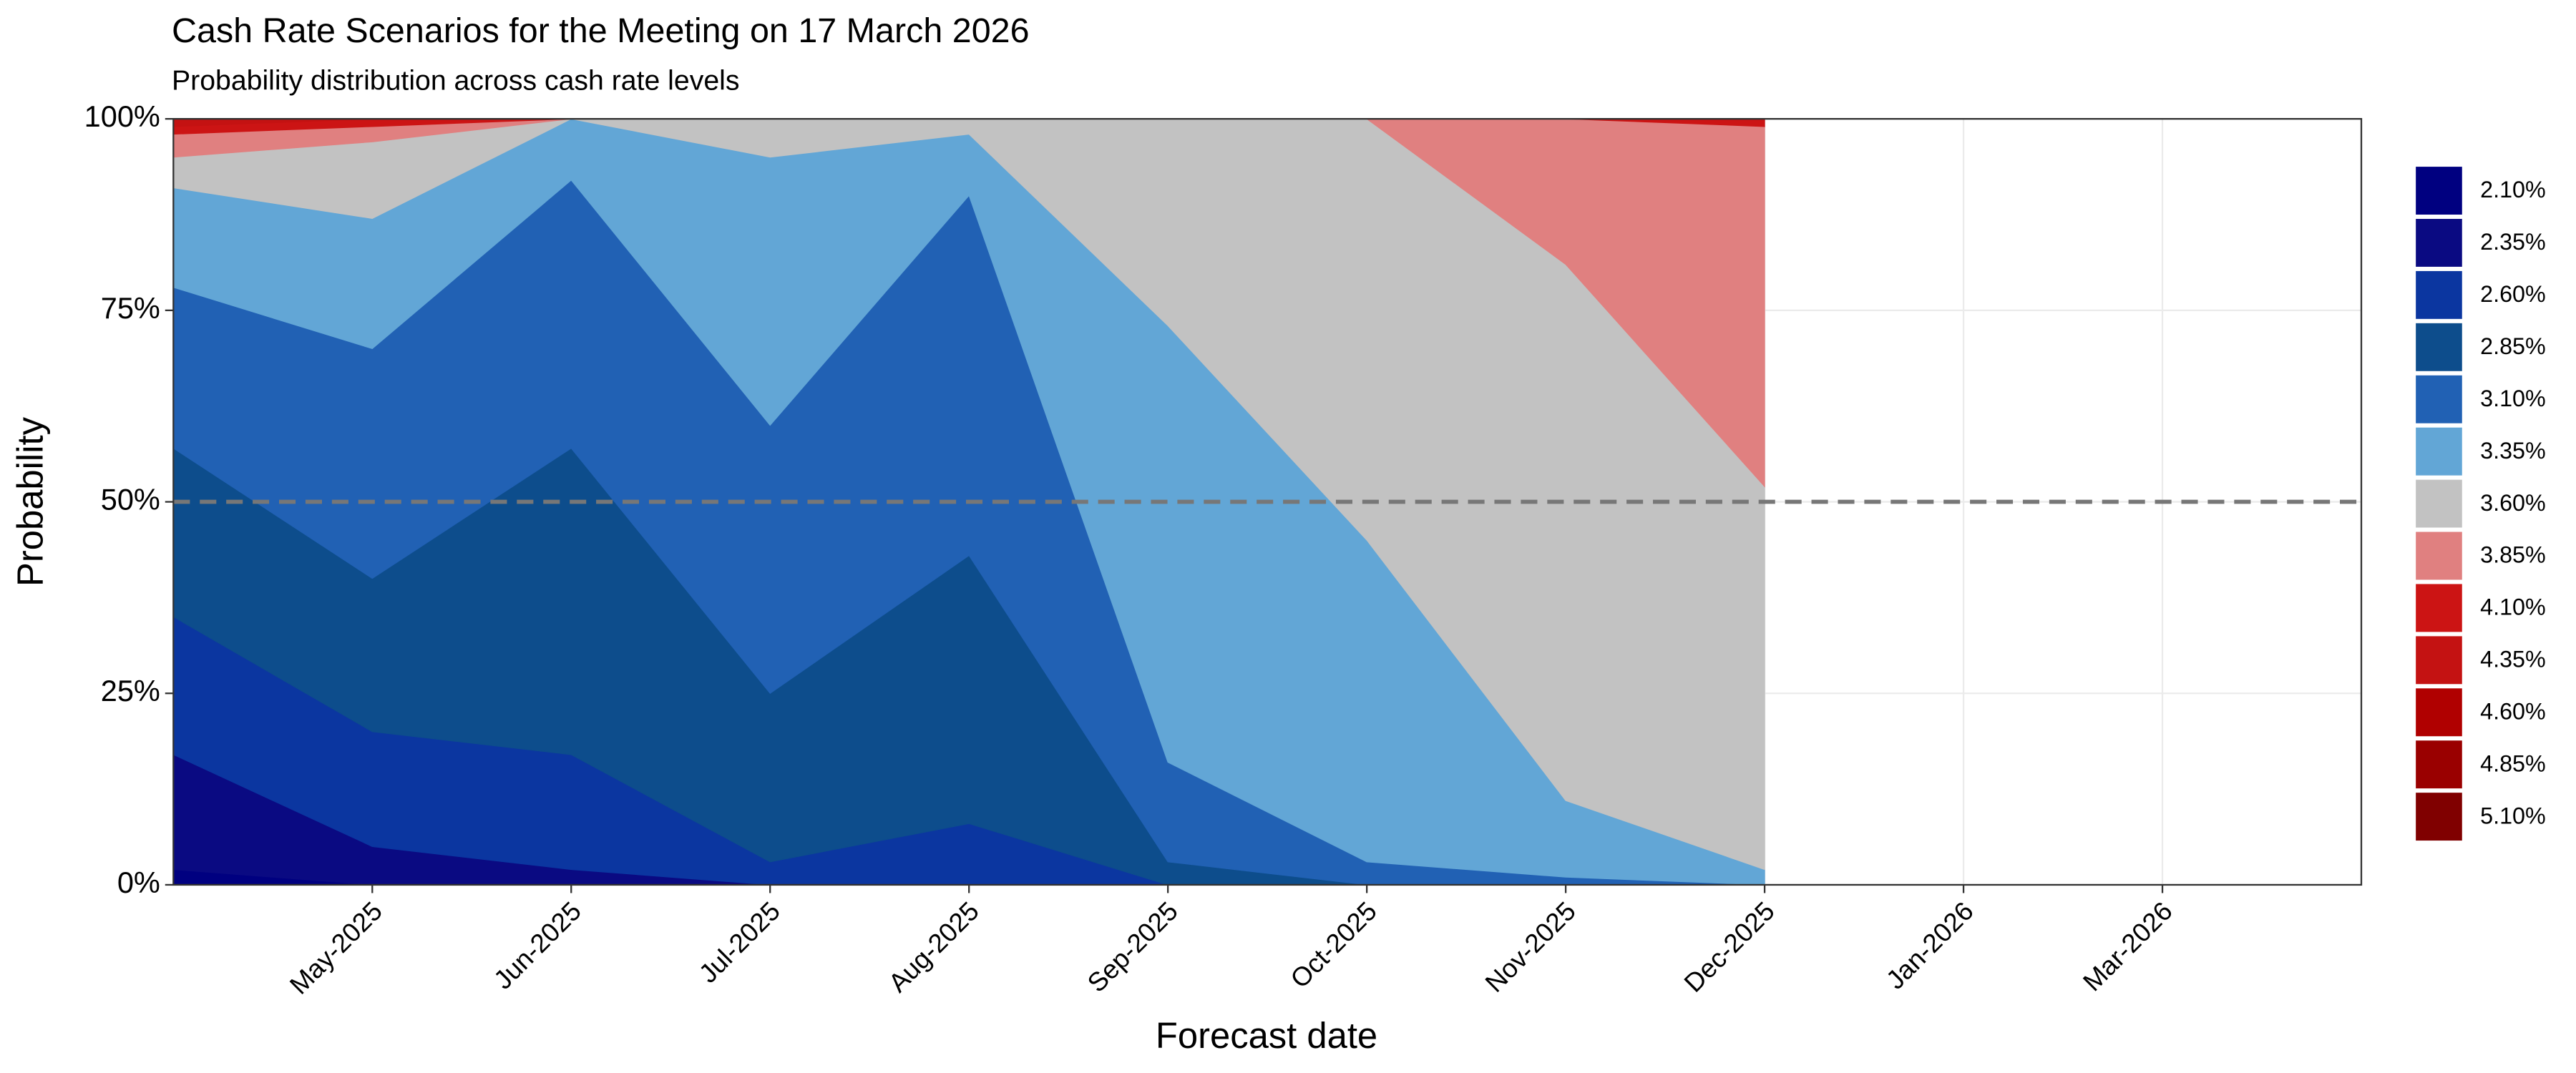 The width and height of the screenshot is (2576, 1073). I want to click on y-tick-label: 0%, so click(138, 883).